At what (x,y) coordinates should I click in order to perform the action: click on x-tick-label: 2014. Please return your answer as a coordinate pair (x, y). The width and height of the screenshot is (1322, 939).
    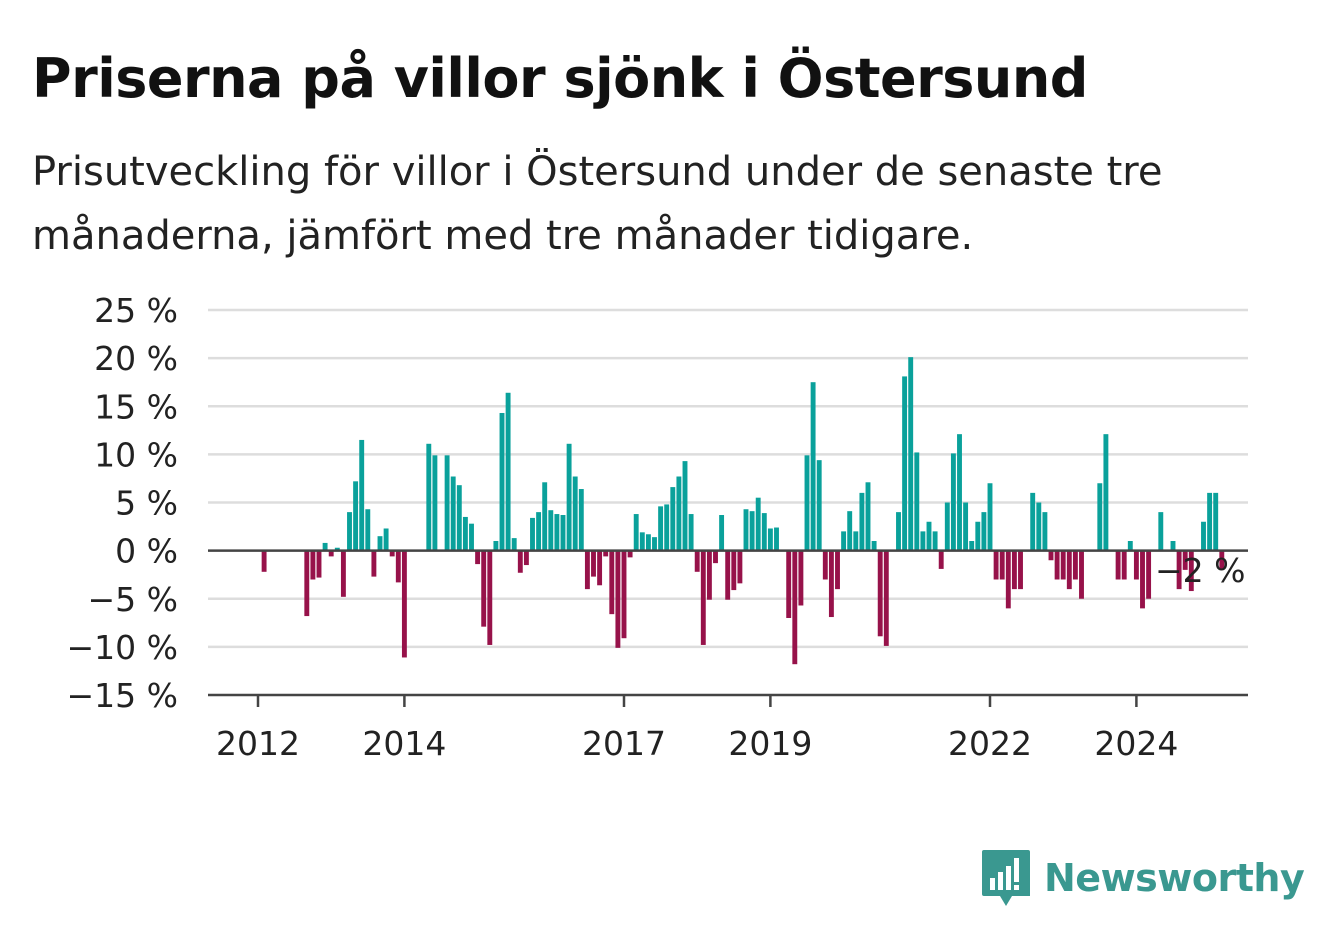
    Looking at the image, I should click on (404, 743).